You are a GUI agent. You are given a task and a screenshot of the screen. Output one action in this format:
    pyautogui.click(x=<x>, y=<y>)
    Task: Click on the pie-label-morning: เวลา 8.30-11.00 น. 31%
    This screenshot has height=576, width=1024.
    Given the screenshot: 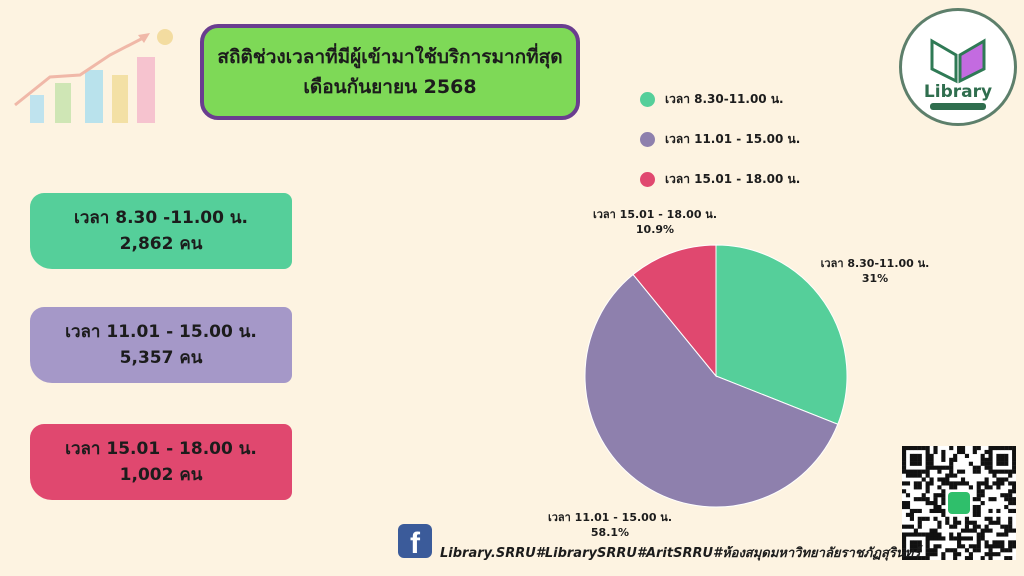 What is the action you would take?
    pyautogui.click(x=875, y=271)
    